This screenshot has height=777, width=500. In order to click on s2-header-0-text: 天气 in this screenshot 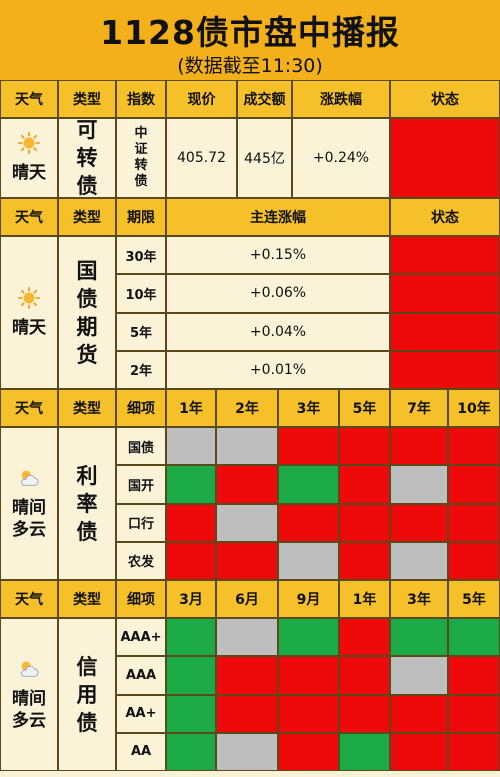, I will do `click(29, 218)`.